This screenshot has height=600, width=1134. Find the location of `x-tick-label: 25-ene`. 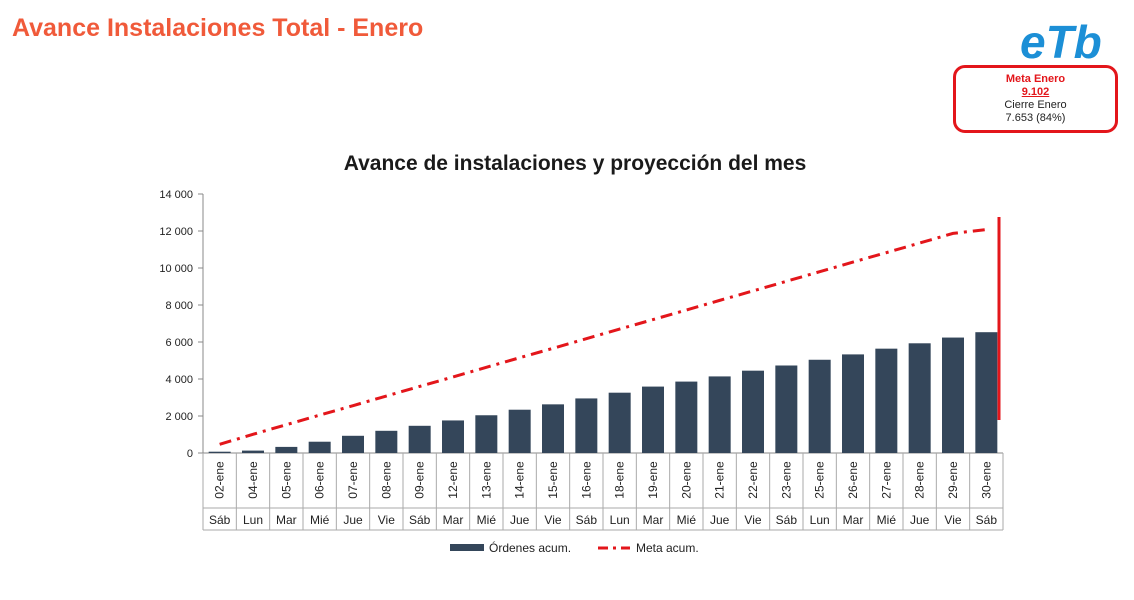

x-tick-label: 25-ene is located at coordinates (820, 480).